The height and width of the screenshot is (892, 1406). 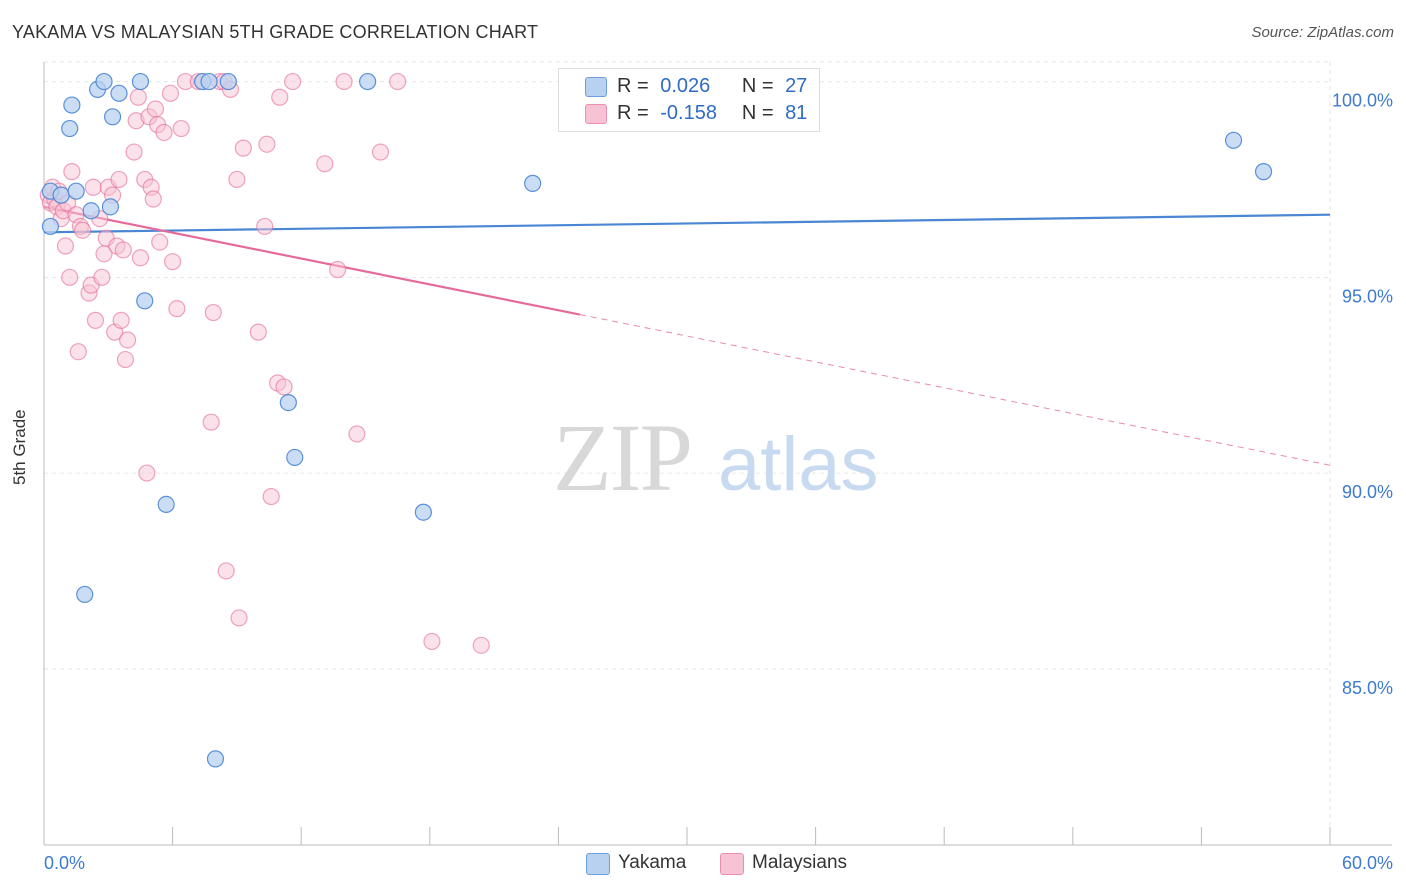 What do you see at coordinates (716, 457) in the screenshot?
I see `watermark: ZIP atlas` at bounding box center [716, 457].